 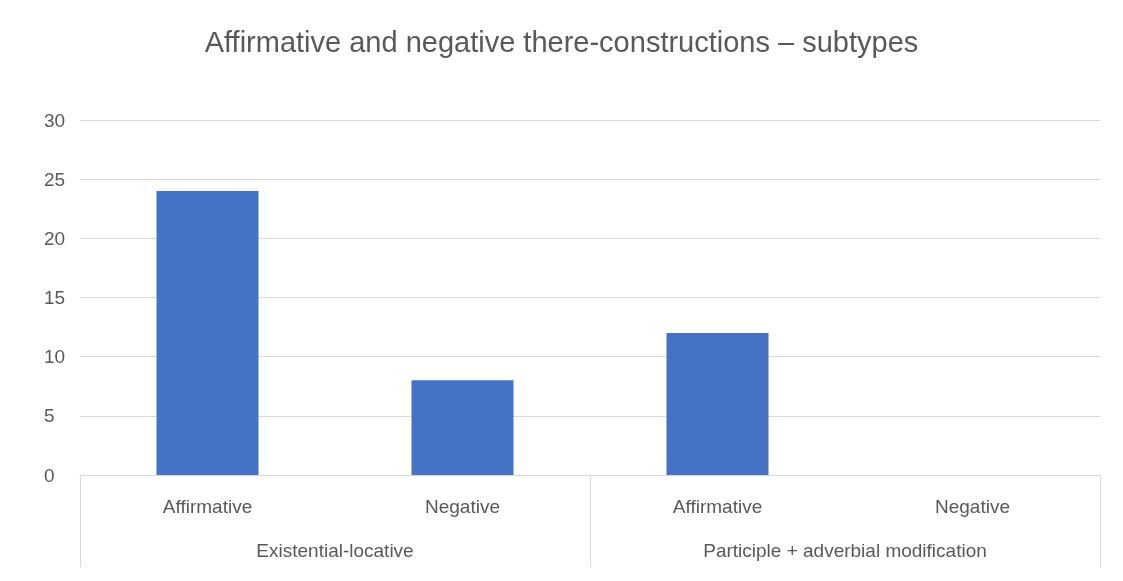 I want to click on y-tick-label: 15, so click(x=55, y=297).